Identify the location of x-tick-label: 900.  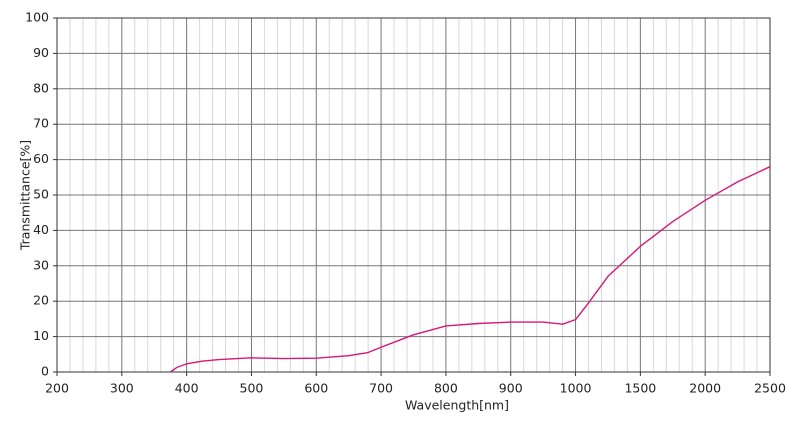
(511, 388).